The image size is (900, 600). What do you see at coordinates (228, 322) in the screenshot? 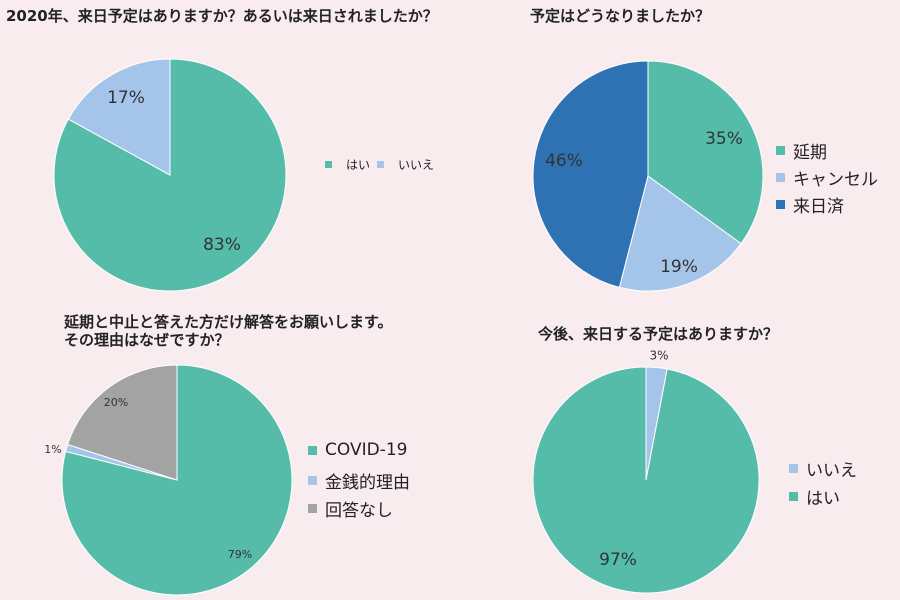
I see `chart3-title-line1: 延期と中止と答えた方だけ解答をお願いします。` at bounding box center [228, 322].